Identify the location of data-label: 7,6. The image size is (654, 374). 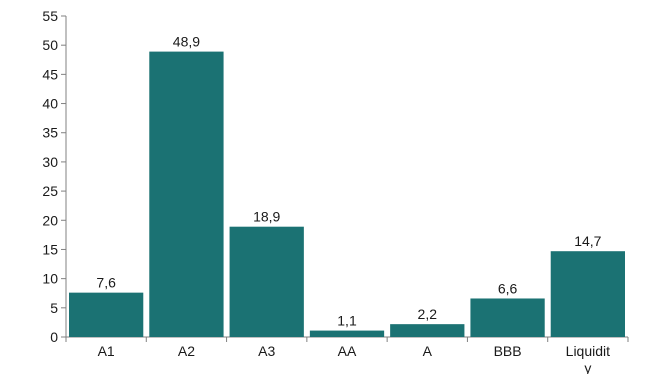
(106, 283).